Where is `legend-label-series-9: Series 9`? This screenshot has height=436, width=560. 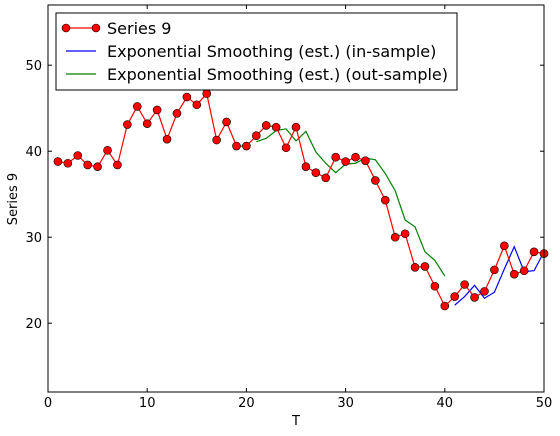 legend-label-series-9: Series 9 is located at coordinates (139, 28).